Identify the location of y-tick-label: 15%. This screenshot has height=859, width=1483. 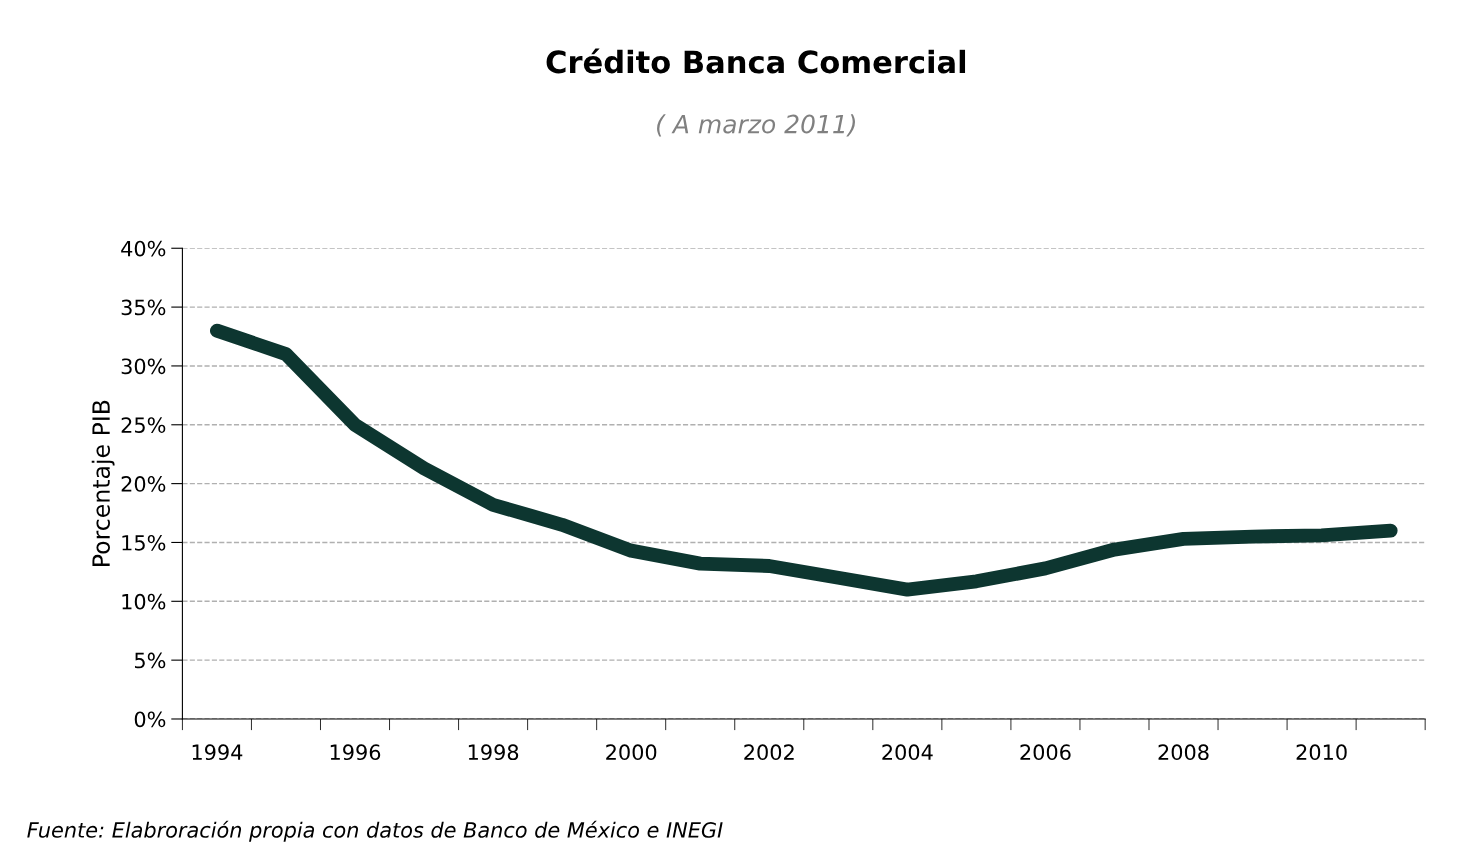
(144, 542).